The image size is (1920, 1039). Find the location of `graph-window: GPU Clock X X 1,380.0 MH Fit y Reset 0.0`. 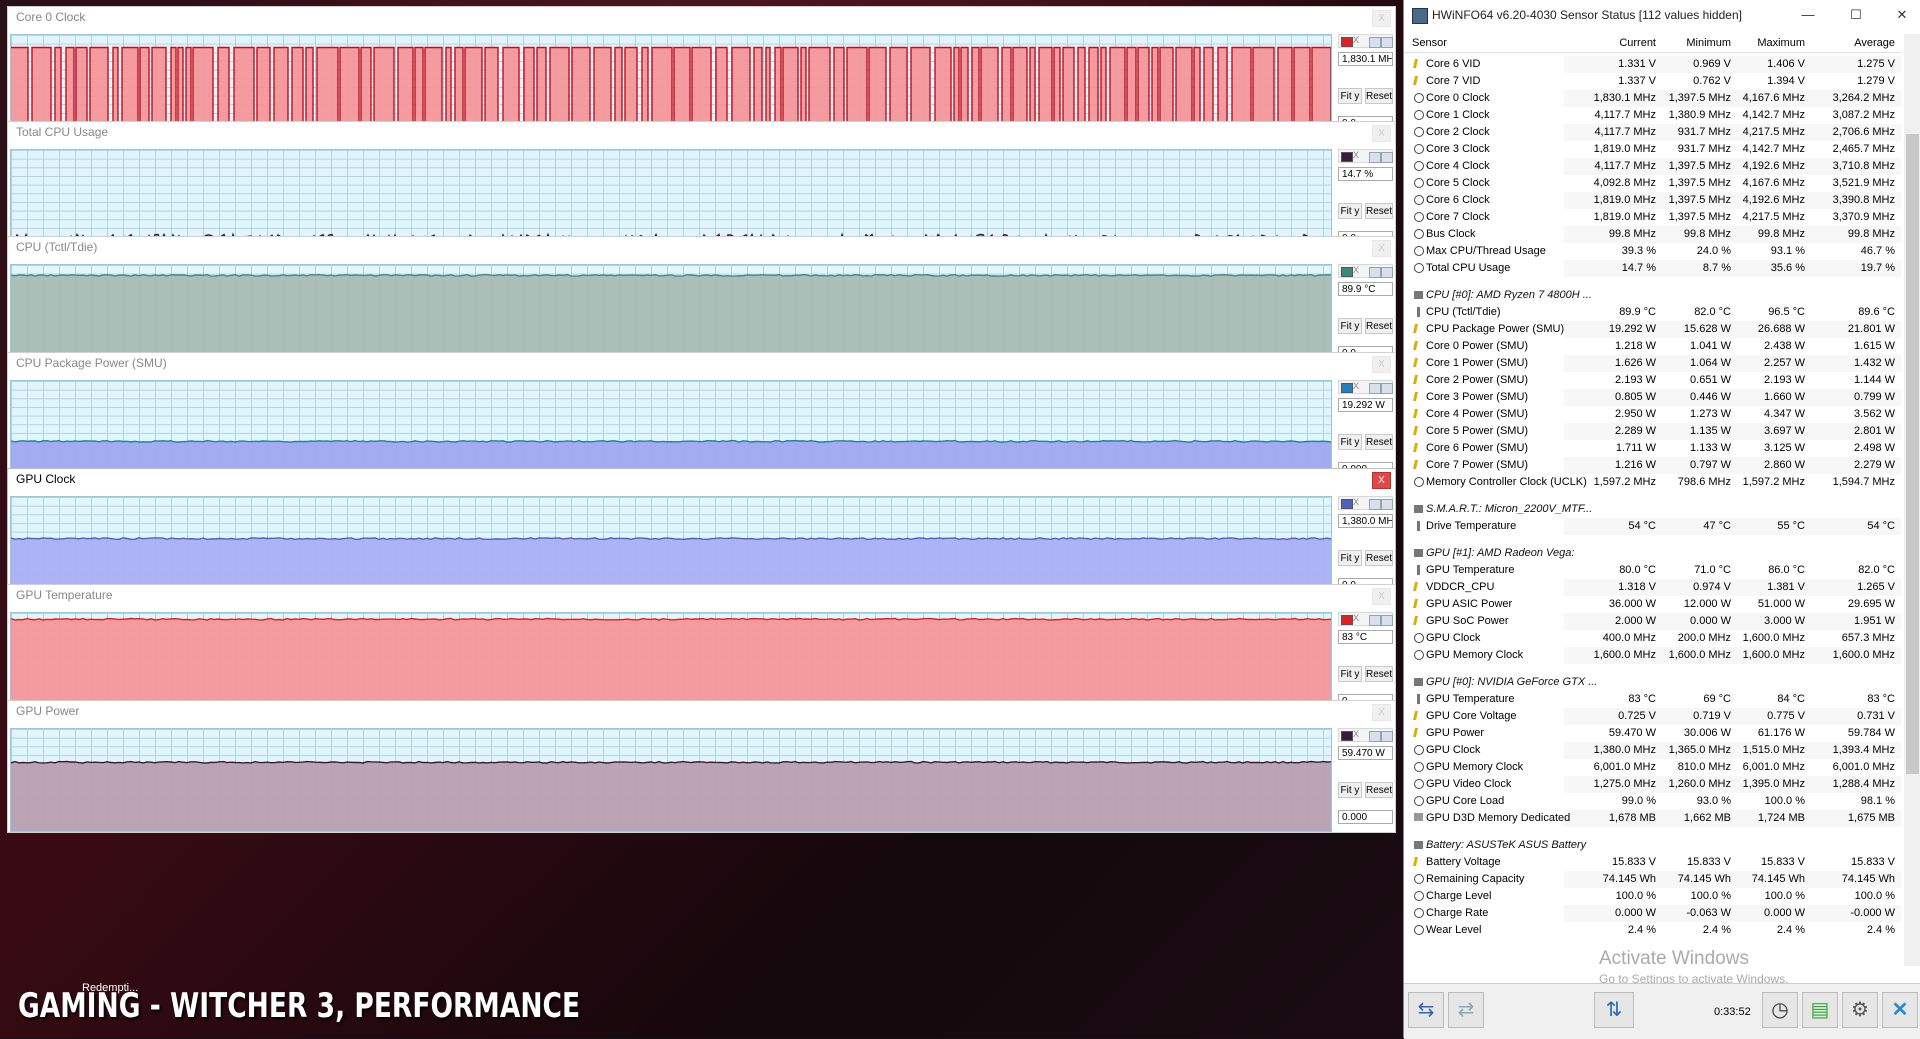

graph-window: GPU Clock X X 1,380.0 MH Fit y Reset 0.0 is located at coordinates (701, 534).